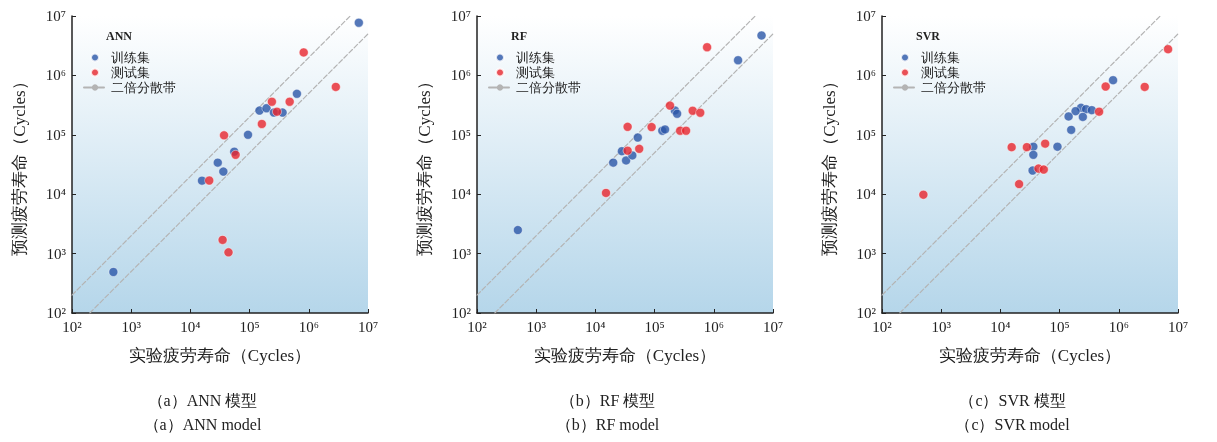  What do you see at coordinates (607, 424) in the screenshot?
I see `text: （b）RF model` at bounding box center [607, 424].